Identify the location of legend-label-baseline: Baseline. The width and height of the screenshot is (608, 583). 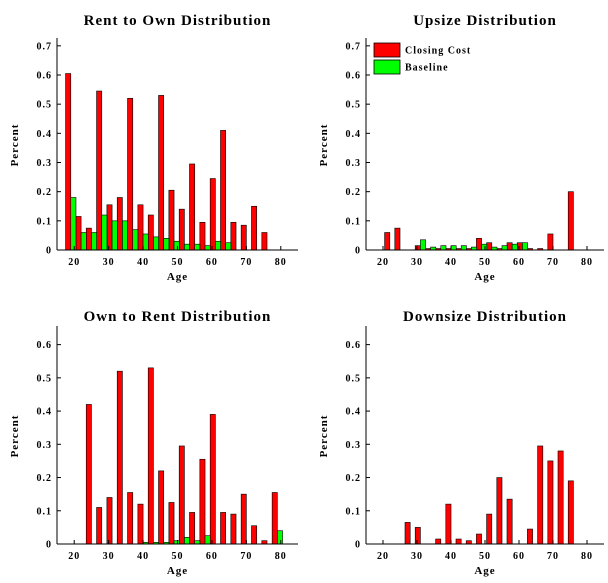
(427, 68).